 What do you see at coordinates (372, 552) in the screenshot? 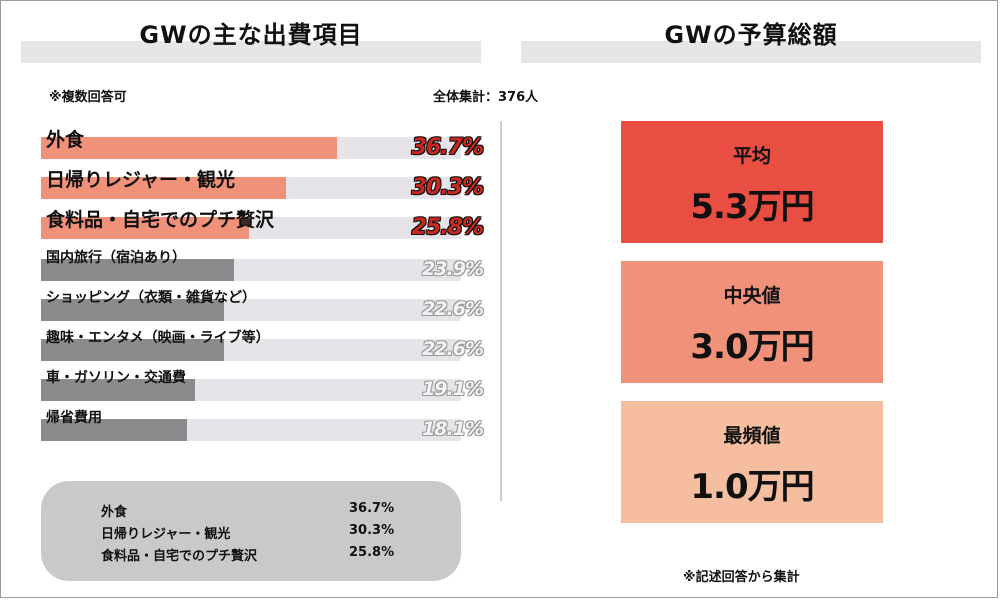
I see `summary-value: 25.8%` at bounding box center [372, 552].